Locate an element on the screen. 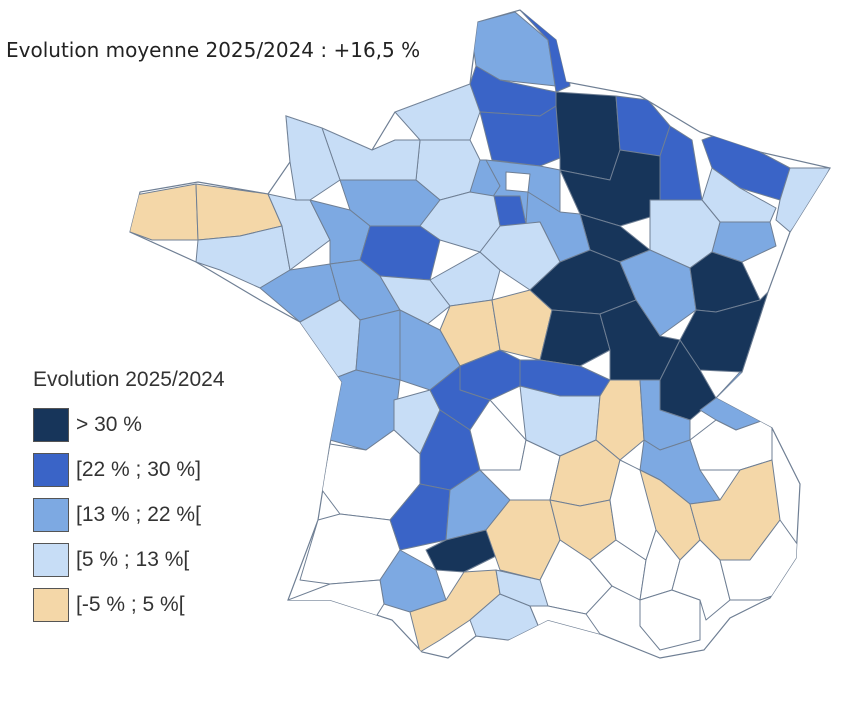 Image resolution: width=847 pixels, height=704 pixels. legend-label: [-5 % ; 5 %[ is located at coordinates (130, 604).